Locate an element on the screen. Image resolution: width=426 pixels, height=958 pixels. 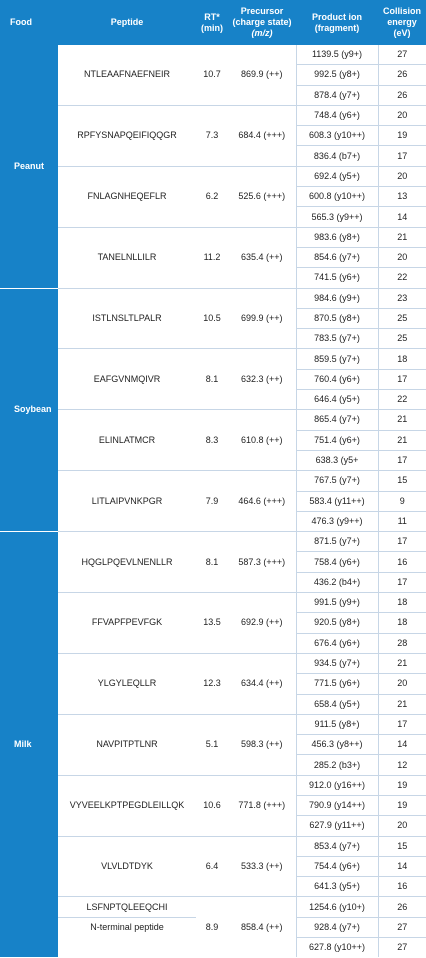
food-header: Food is located at coordinates (29, 22).